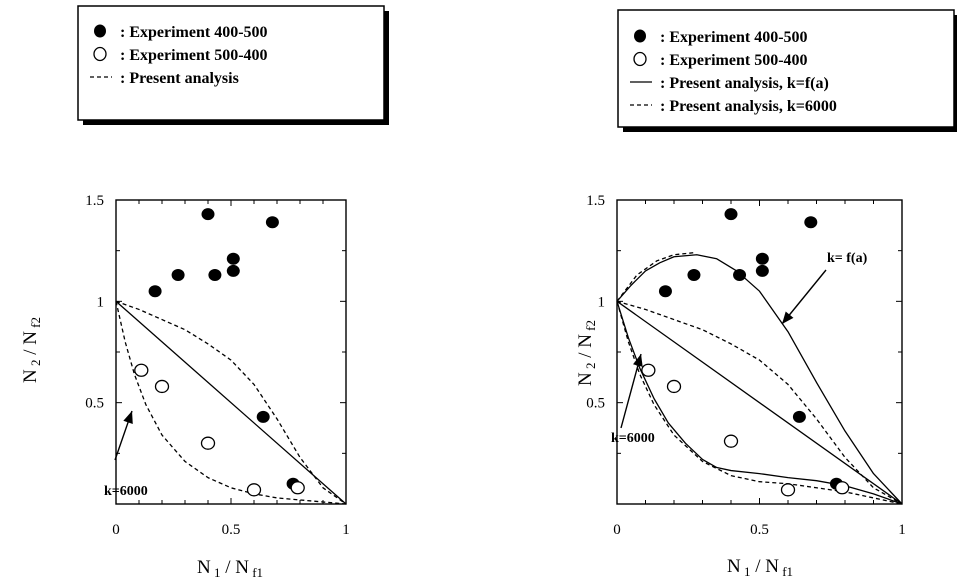 This screenshot has width=957, height=582. I want to click on annotation-arrow-line, so click(631, 391).